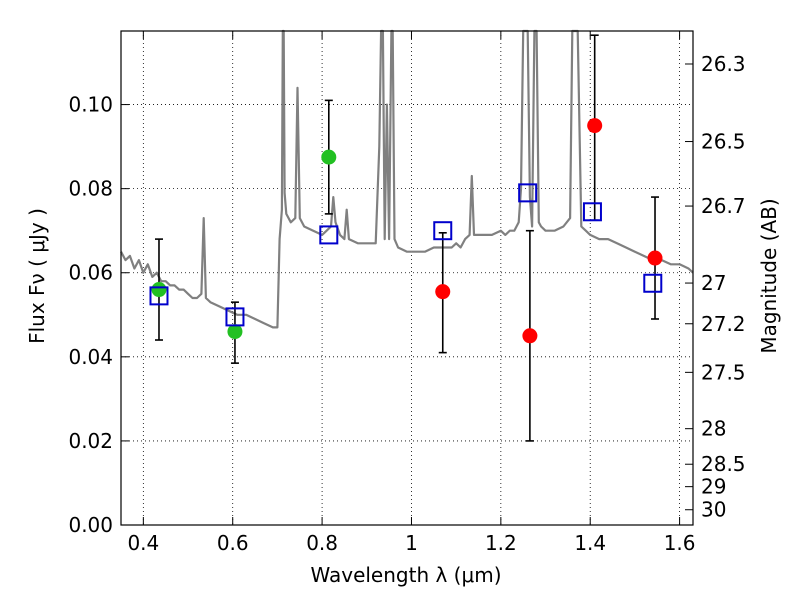  What do you see at coordinates (90, 525) in the screenshot?
I see `y-tick-label: 0.00` at bounding box center [90, 525].